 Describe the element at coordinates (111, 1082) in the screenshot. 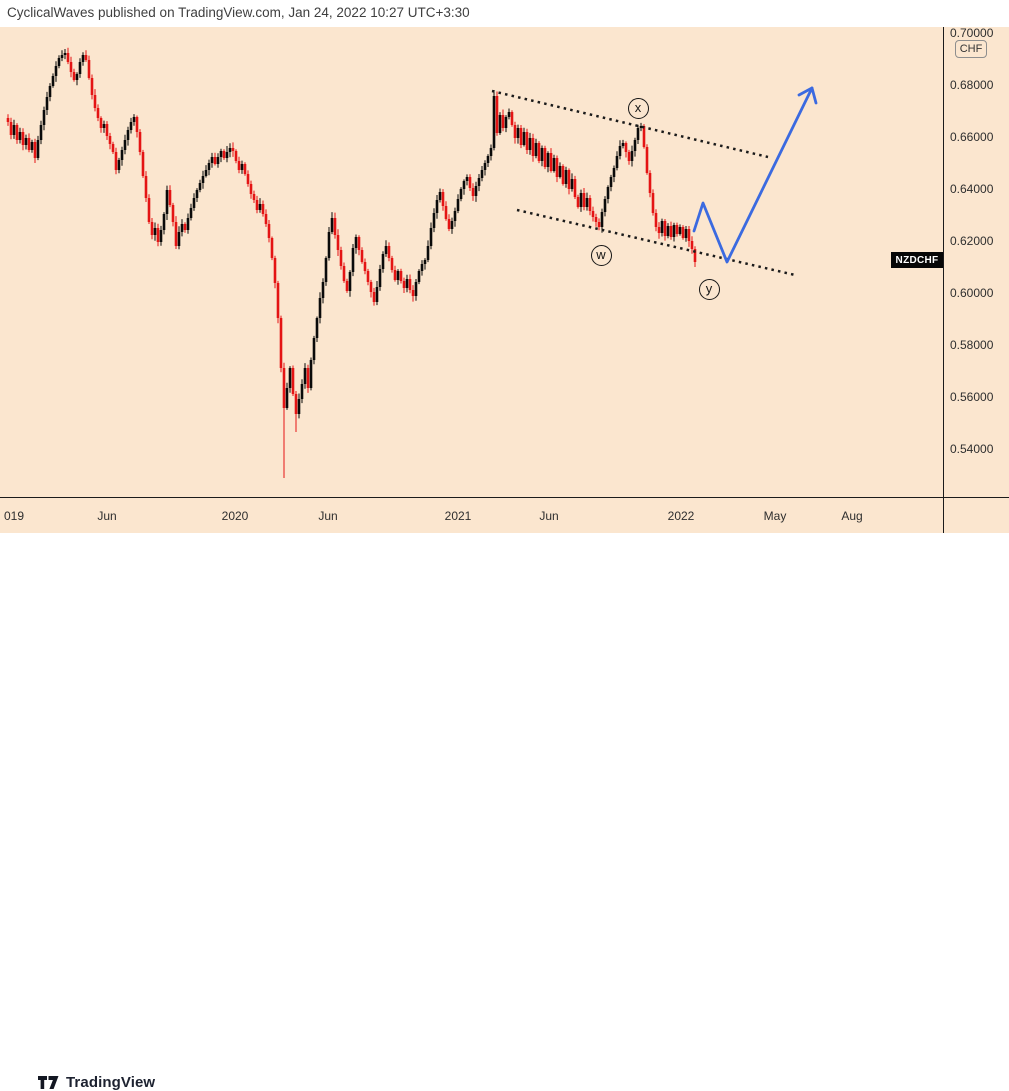

I see `tradingview-wordmark: TradingView` at that location.